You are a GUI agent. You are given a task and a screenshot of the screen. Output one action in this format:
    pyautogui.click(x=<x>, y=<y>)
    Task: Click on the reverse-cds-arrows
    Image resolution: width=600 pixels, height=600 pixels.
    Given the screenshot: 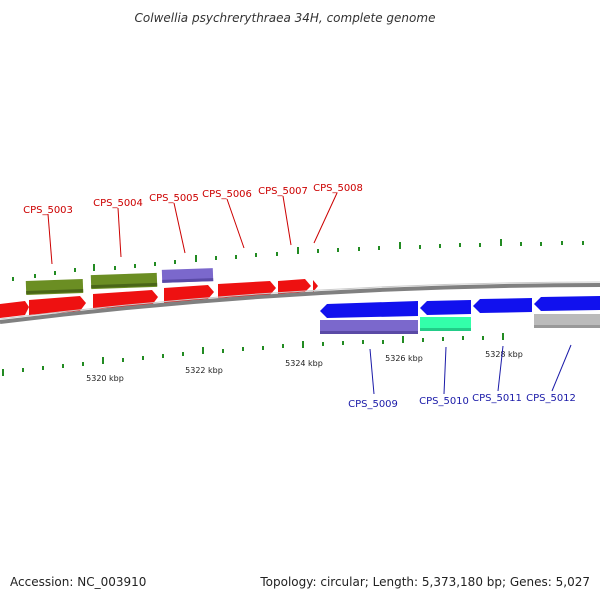 What is the action you would take?
    pyautogui.click(x=460, y=307)
    